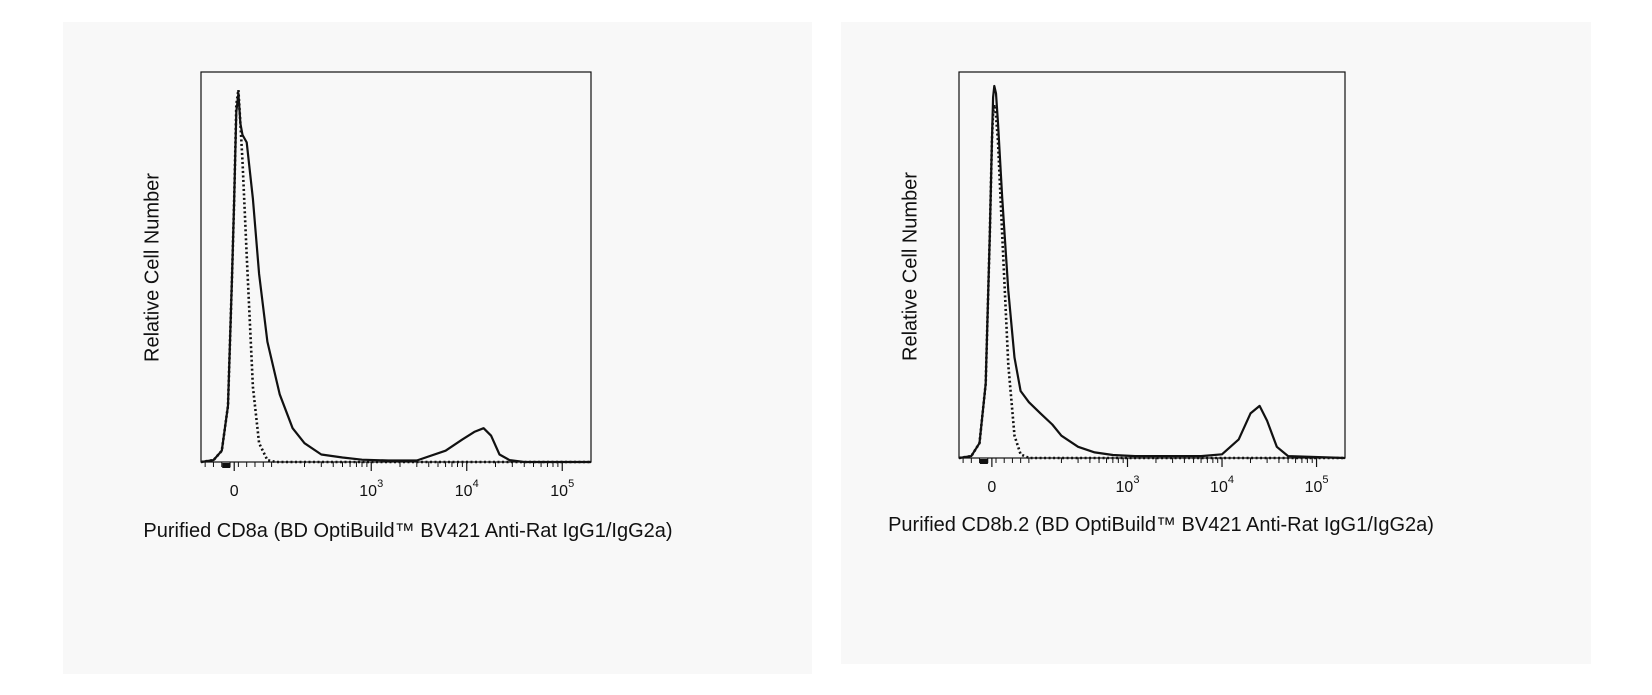 This screenshot has width=1652, height=695. I want to click on histogram-plot-cd8a: 0 10³ 10⁴ 10⁵, so click(396, 285).